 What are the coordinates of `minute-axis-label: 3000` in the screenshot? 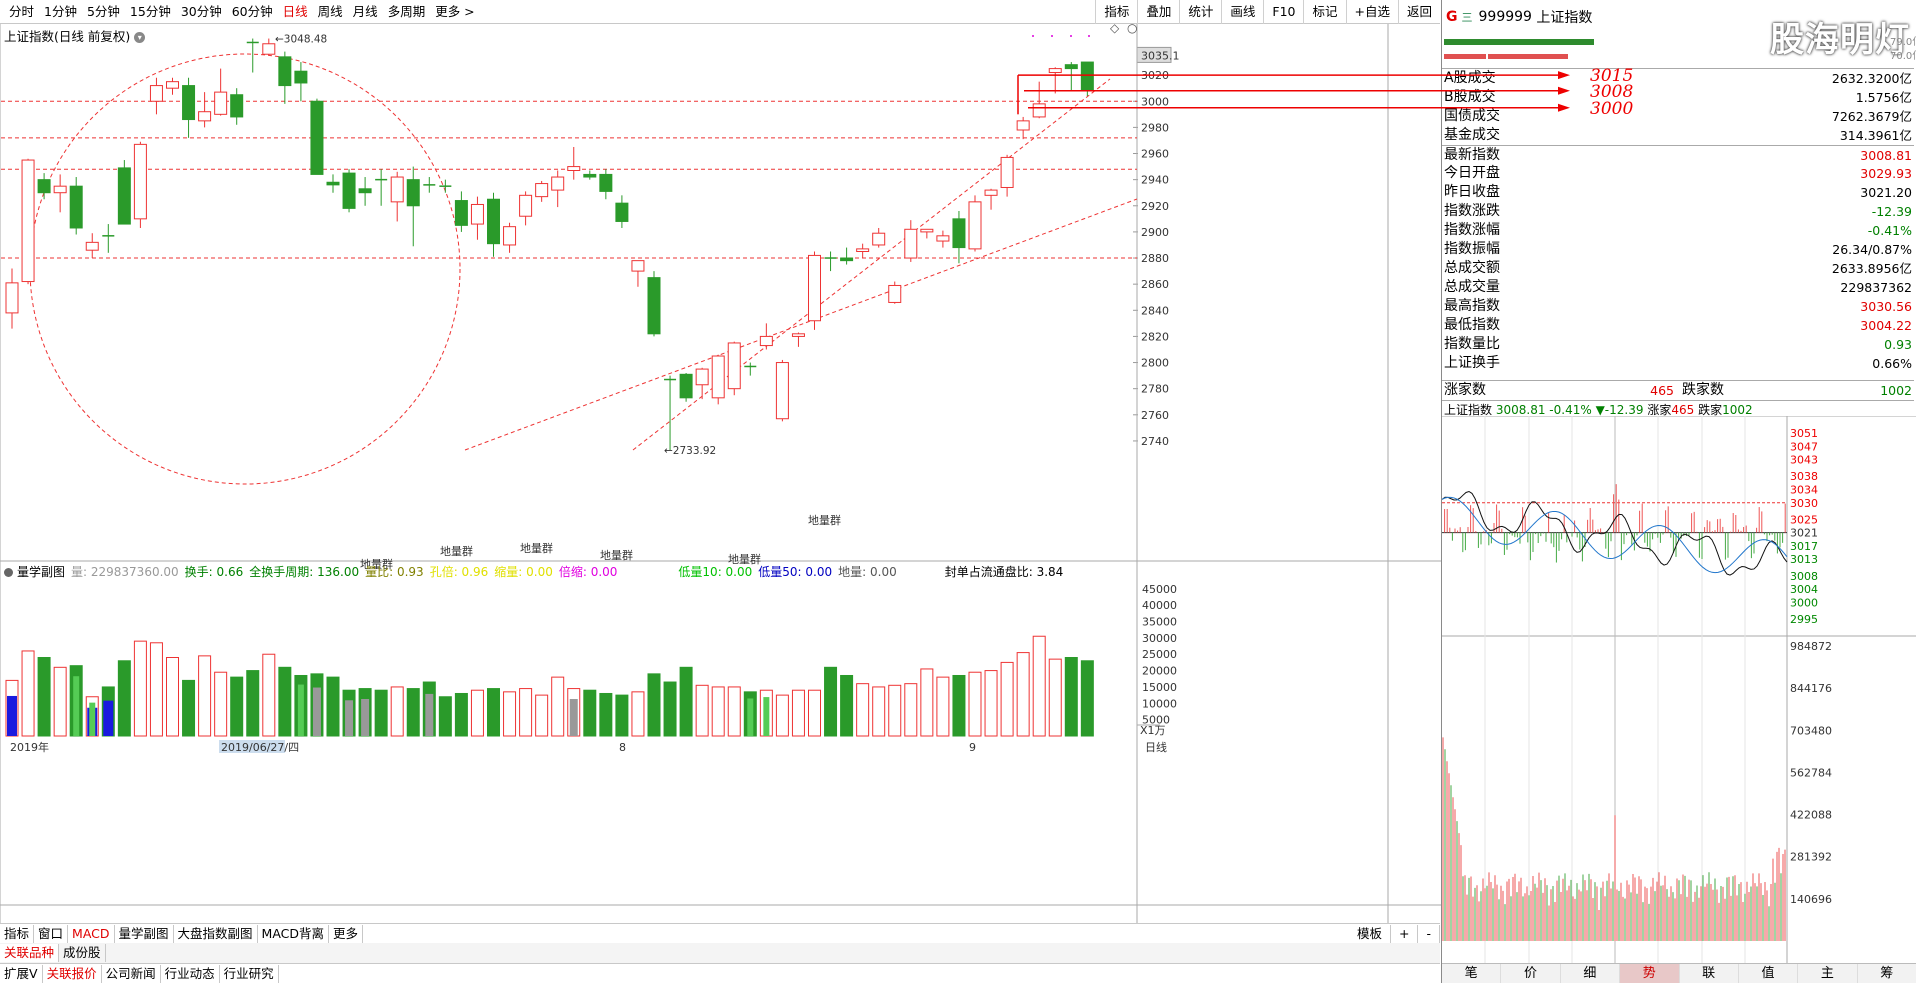 It's located at (1804, 602).